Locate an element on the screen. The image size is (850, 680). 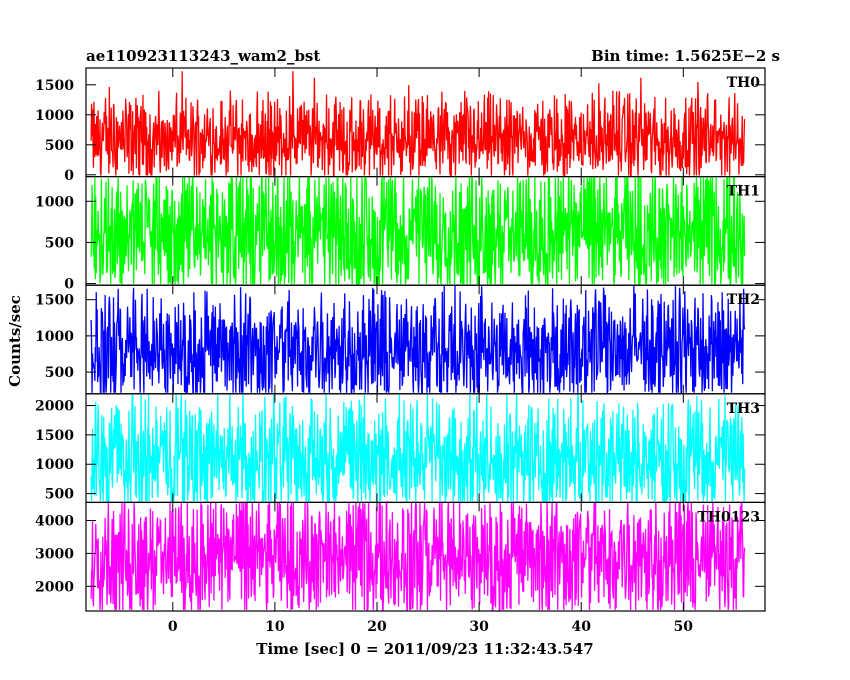
series-line-th3 is located at coordinates (418, 448).